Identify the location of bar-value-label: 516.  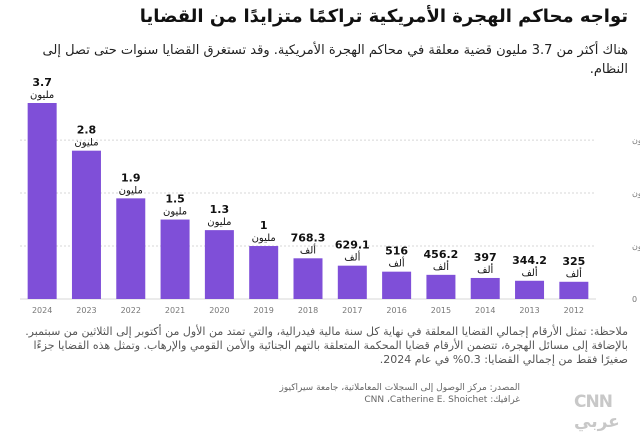
(396, 251).